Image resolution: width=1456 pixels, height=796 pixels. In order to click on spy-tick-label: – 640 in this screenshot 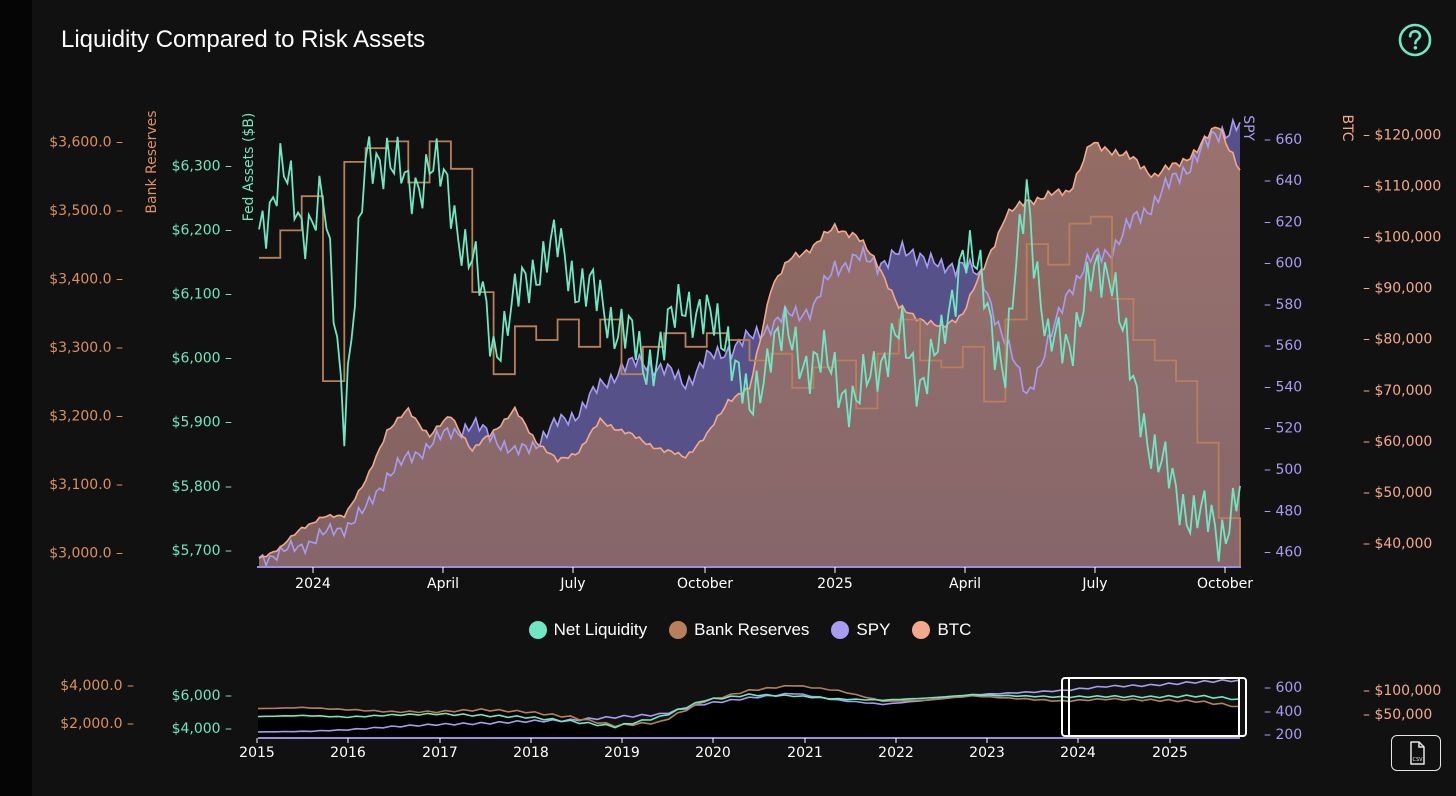, I will do `click(1283, 181)`.